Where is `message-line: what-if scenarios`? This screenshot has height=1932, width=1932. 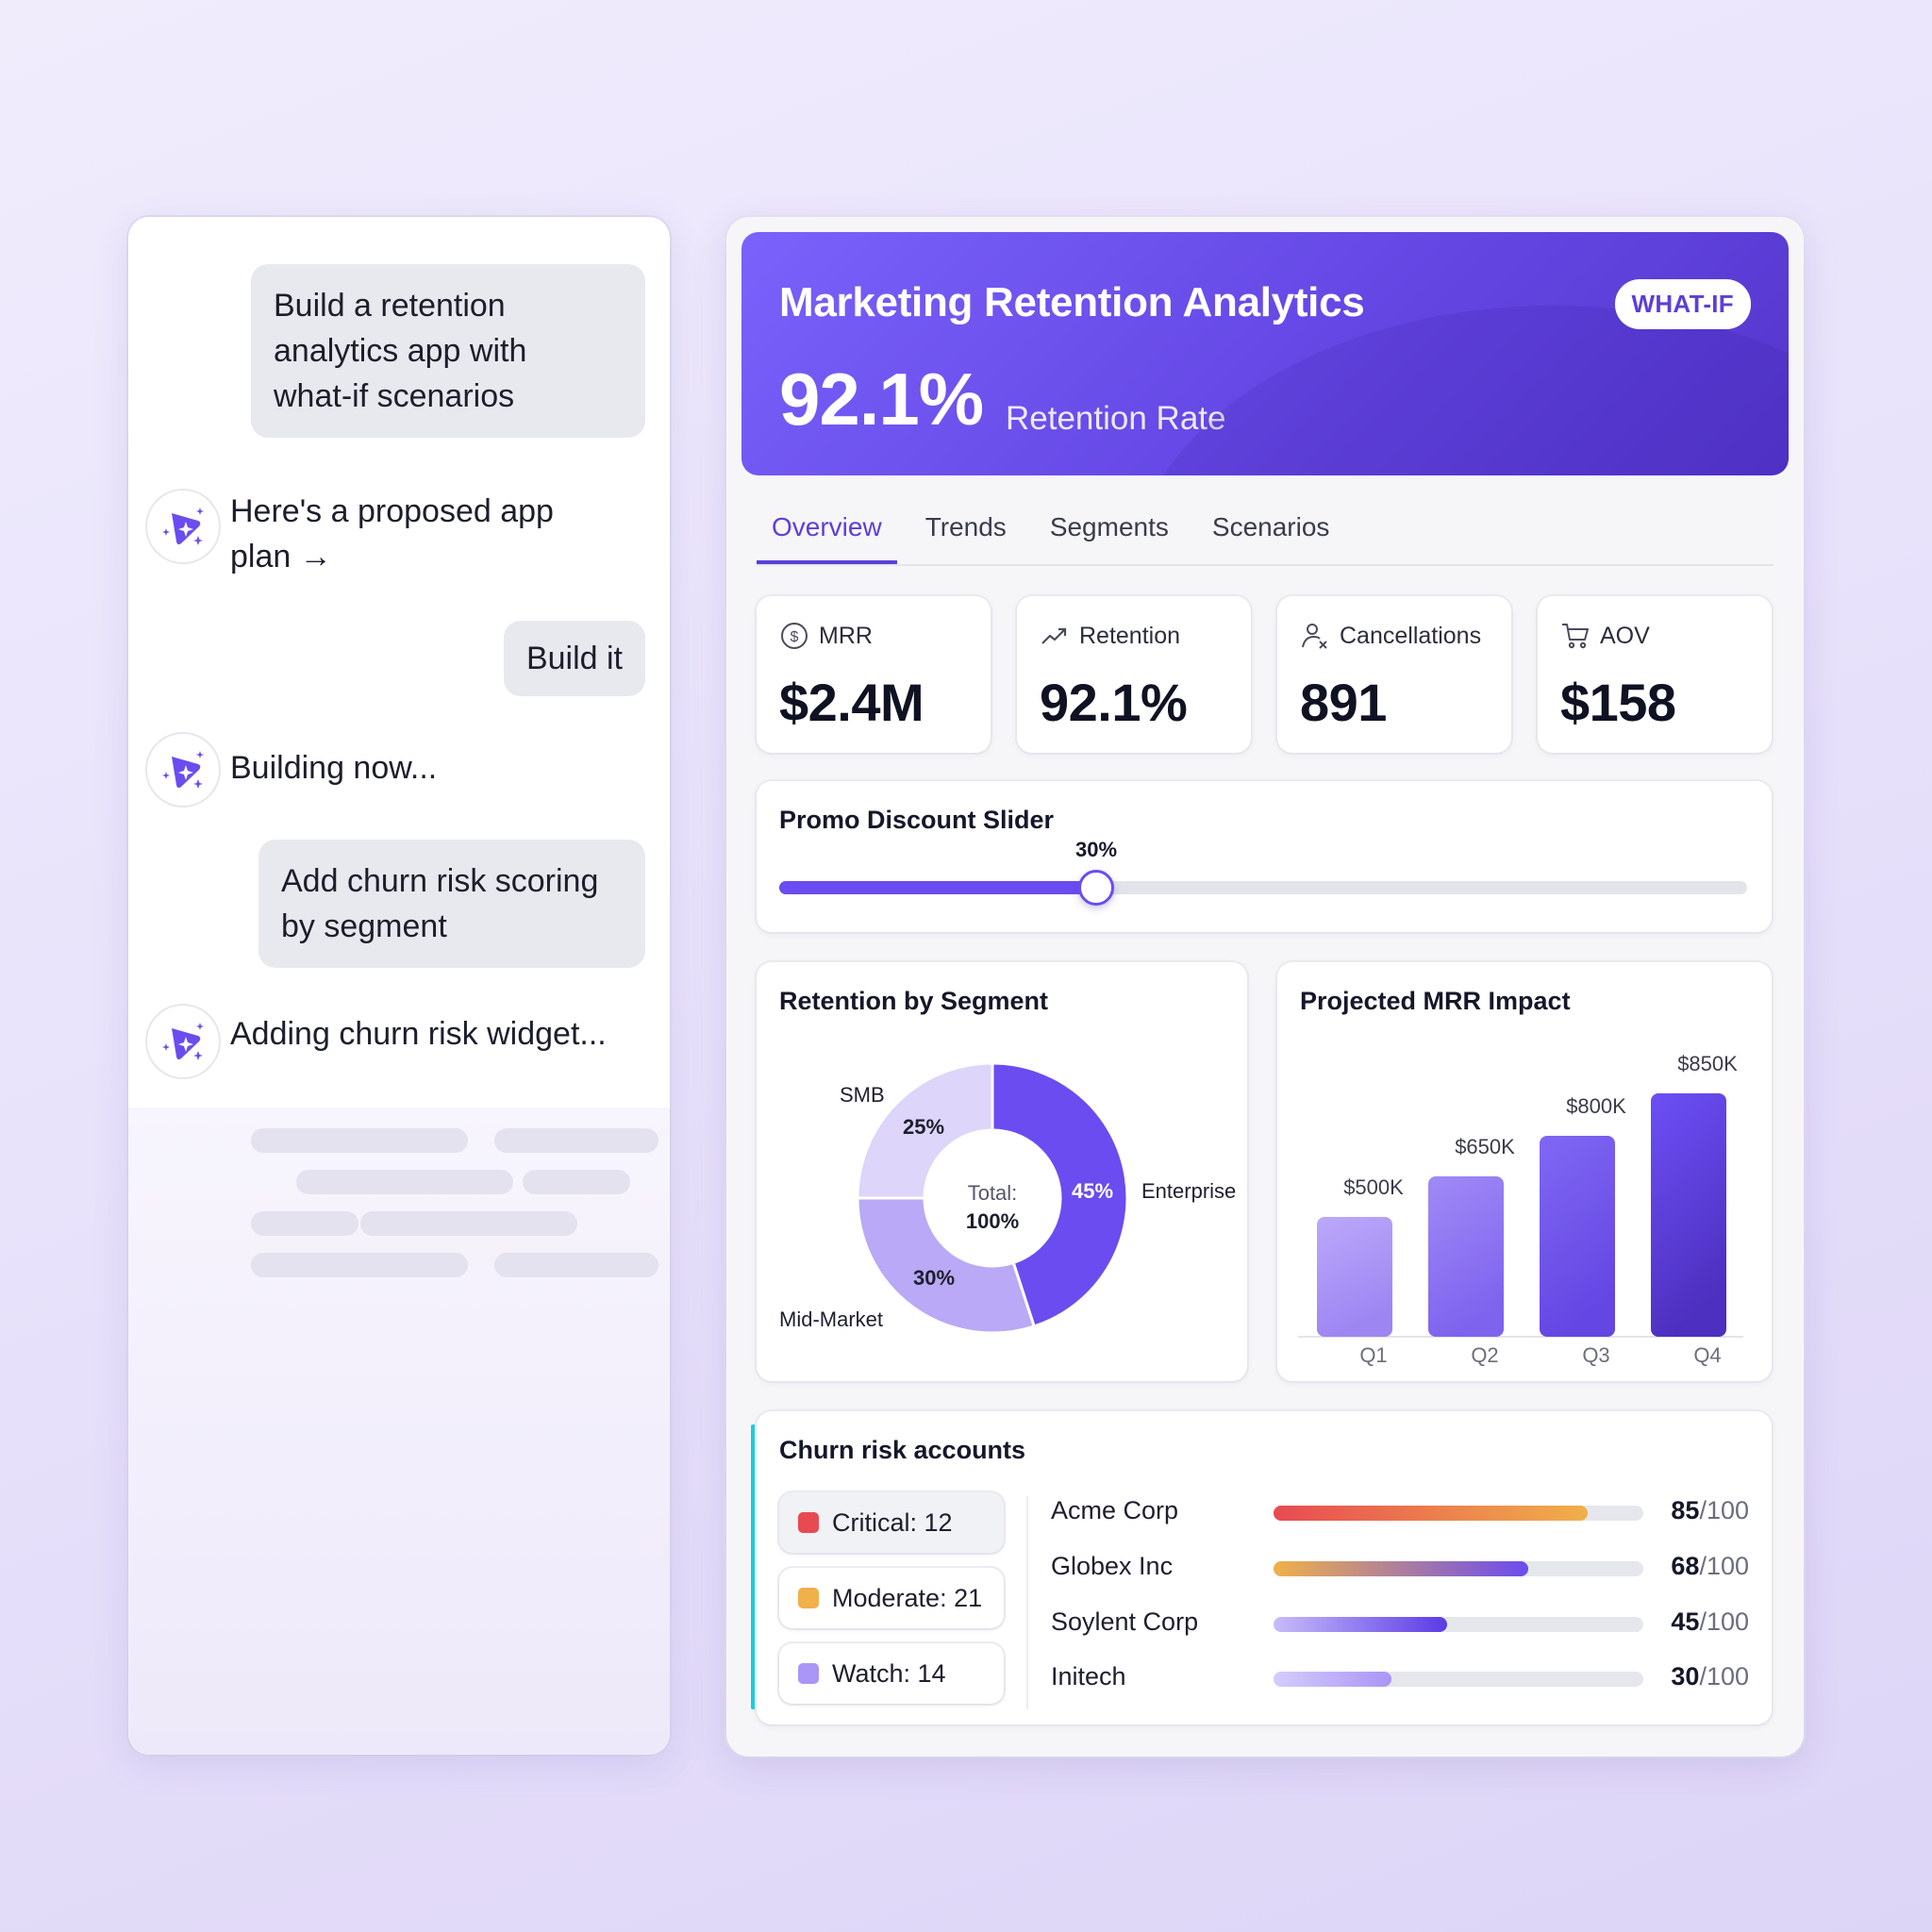
message-line: what-if scenarios is located at coordinates (394, 396).